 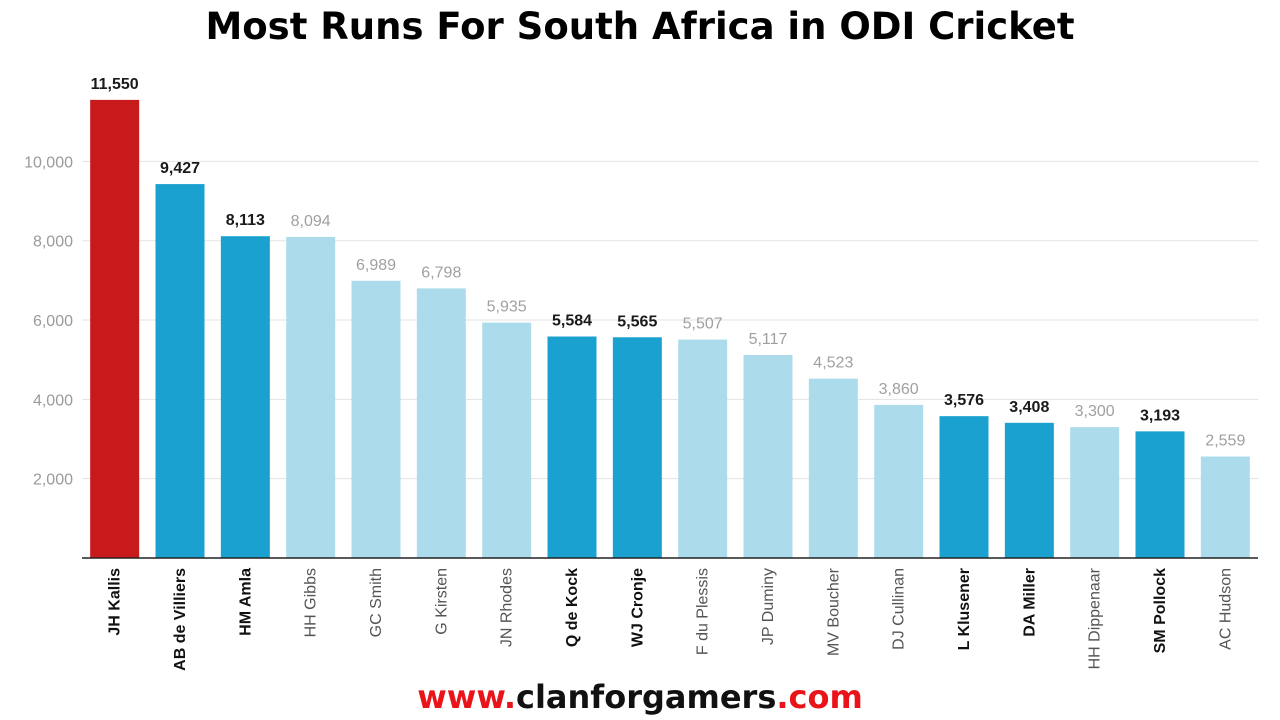 I want to click on data-label: 9,427, so click(x=180, y=168).